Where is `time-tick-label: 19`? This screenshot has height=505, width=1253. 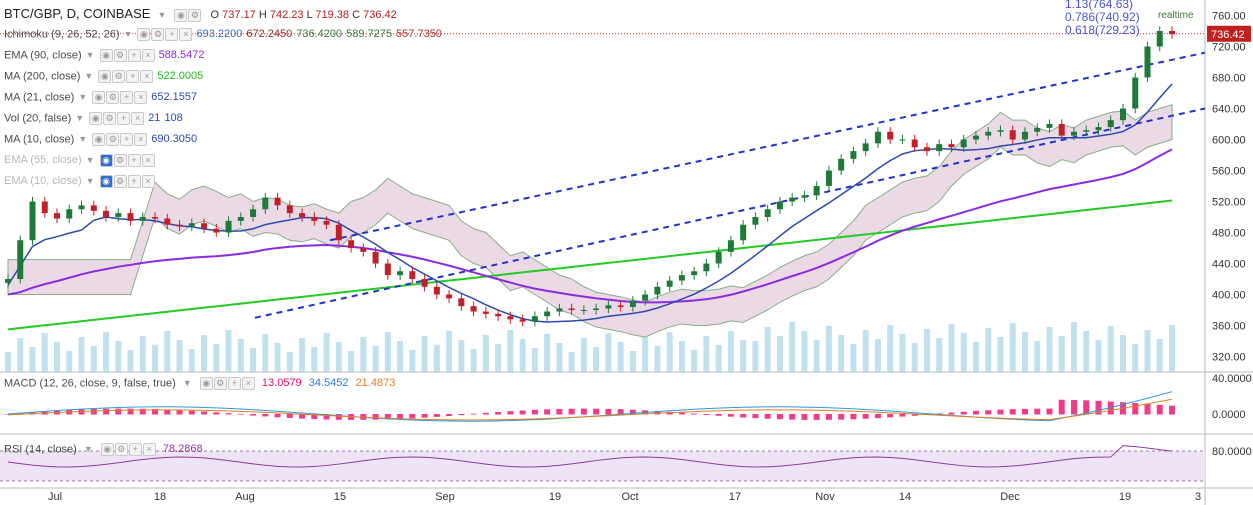 time-tick-label: 19 is located at coordinates (555, 497).